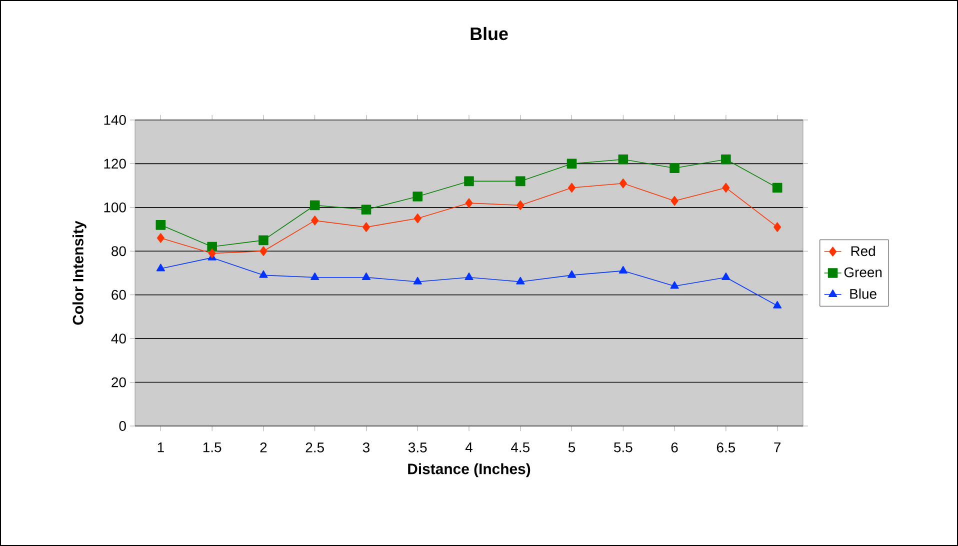  What do you see at coordinates (119, 251) in the screenshot?
I see `y-tick-label: 80` at bounding box center [119, 251].